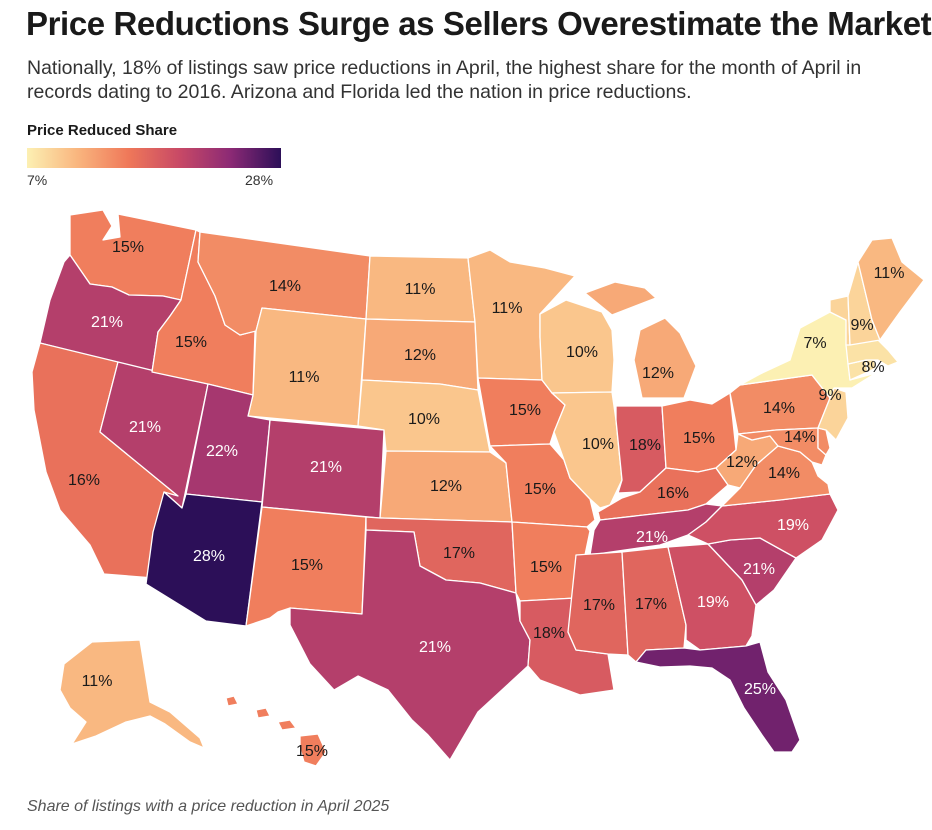 The width and height of the screenshot is (932, 830). I want to click on state-label-IN: 18%, so click(645, 445).